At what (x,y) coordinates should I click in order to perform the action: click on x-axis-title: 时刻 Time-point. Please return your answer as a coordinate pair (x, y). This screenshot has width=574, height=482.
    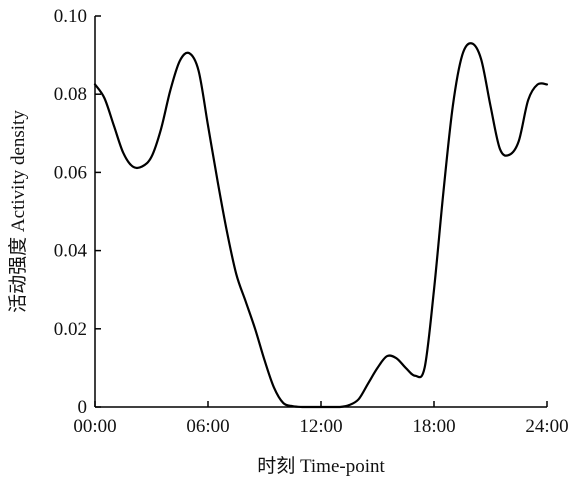
    Looking at the image, I should click on (321, 466).